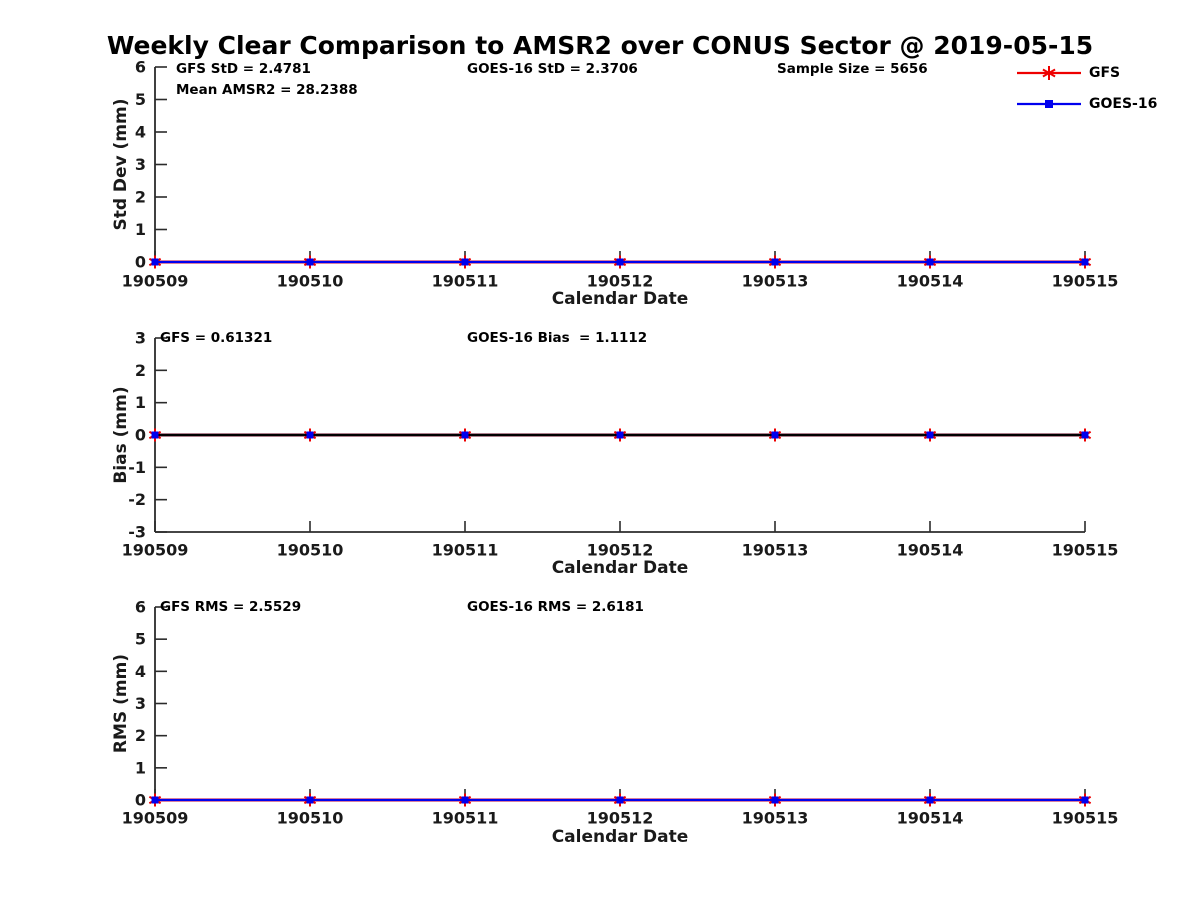  What do you see at coordinates (243, 69) in the screenshot?
I see `annotation-text: GFS StD = 2.4781` at bounding box center [243, 69].